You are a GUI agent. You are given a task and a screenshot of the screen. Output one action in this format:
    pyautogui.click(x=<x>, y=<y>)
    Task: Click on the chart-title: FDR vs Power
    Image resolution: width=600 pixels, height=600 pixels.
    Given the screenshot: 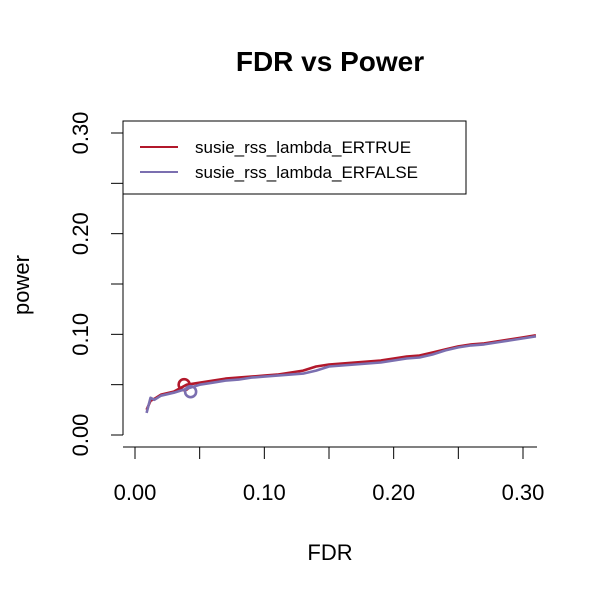 What is the action you would take?
    pyautogui.click(x=330, y=61)
    